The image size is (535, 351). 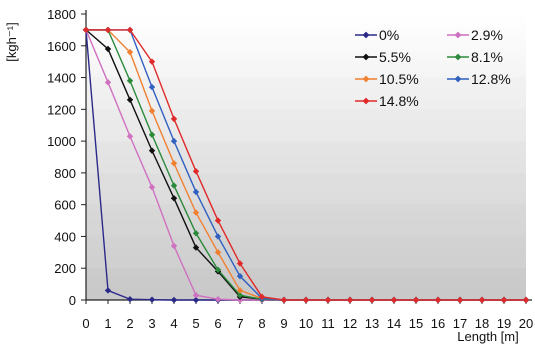 What do you see at coordinates (504, 323) in the screenshot?
I see `x-tick-label: 19` at bounding box center [504, 323].